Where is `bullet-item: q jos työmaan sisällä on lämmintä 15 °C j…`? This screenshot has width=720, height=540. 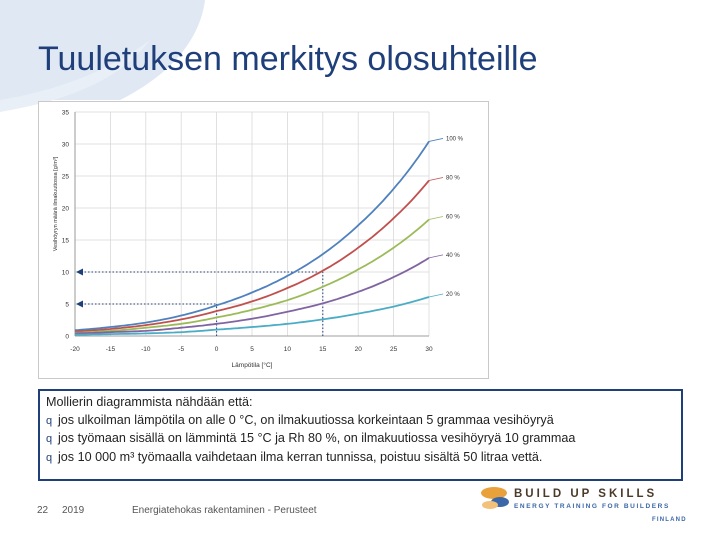
bullet-item: q jos työmaan sisällä on lämmintä 15 °C j… is located at coordinates (360, 439).